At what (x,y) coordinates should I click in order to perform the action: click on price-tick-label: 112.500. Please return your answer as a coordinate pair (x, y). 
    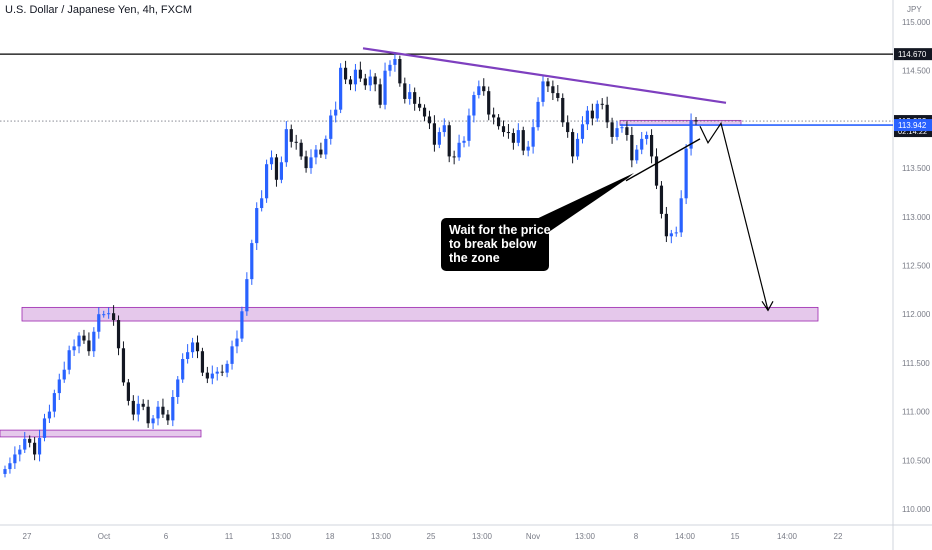
    Looking at the image, I should click on (916, 266).